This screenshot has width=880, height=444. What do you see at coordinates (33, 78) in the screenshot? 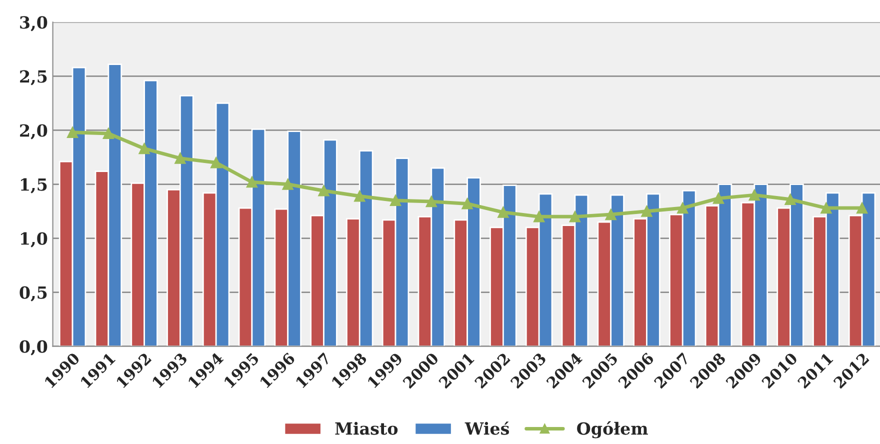
I see `y-tick-label: 2,5` at bounding box center [33, 78].